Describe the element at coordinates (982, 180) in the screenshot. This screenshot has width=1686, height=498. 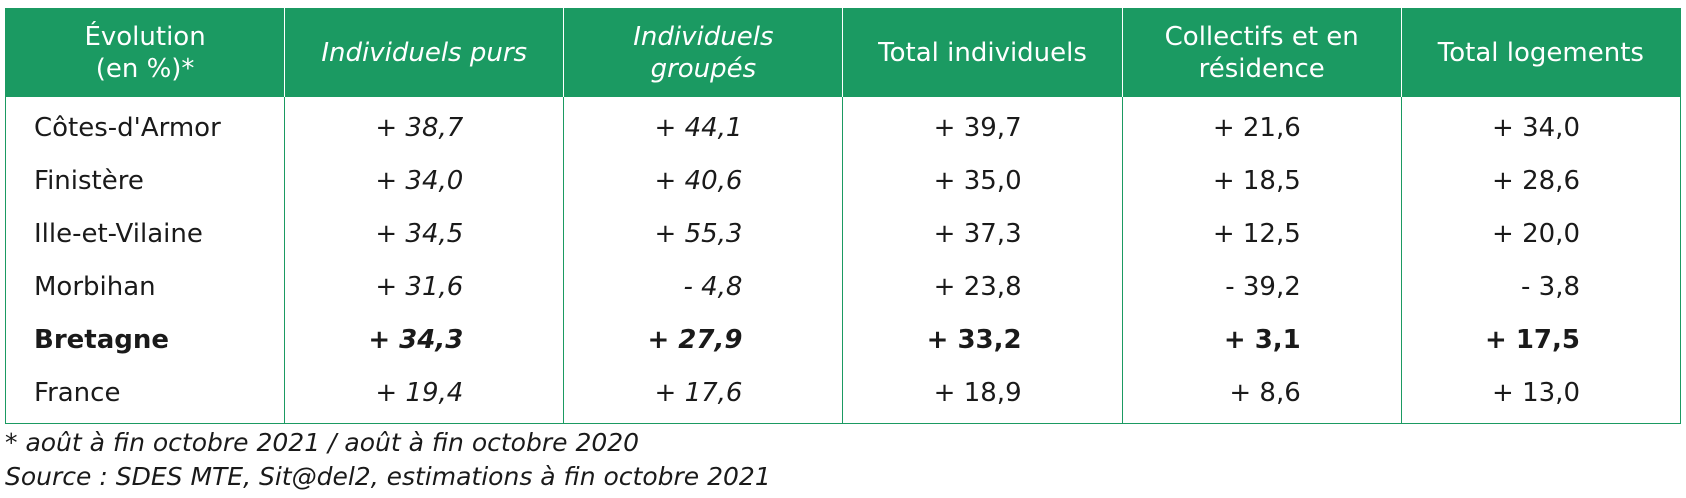
I see `value-cell: + 35,0` at that location.